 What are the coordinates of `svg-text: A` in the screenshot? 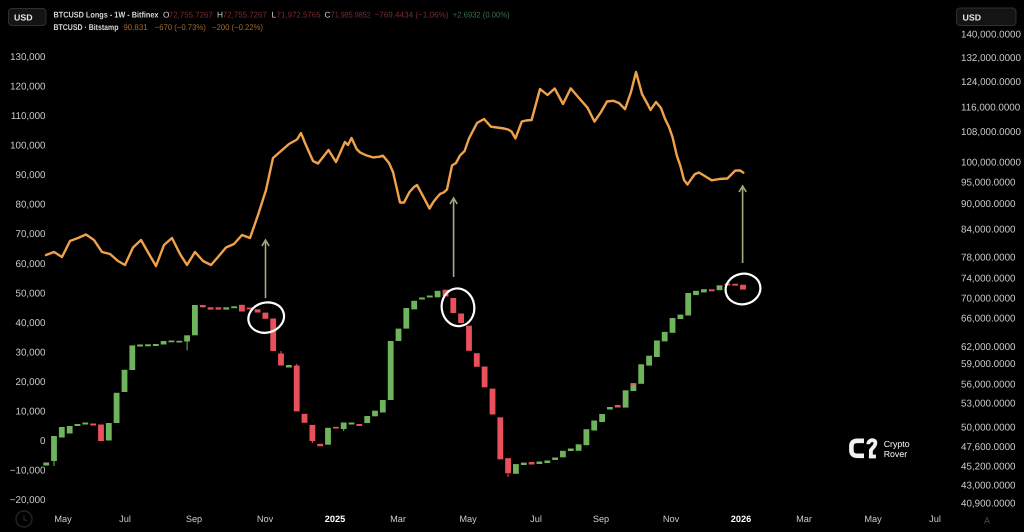 It's located at (987, 521).